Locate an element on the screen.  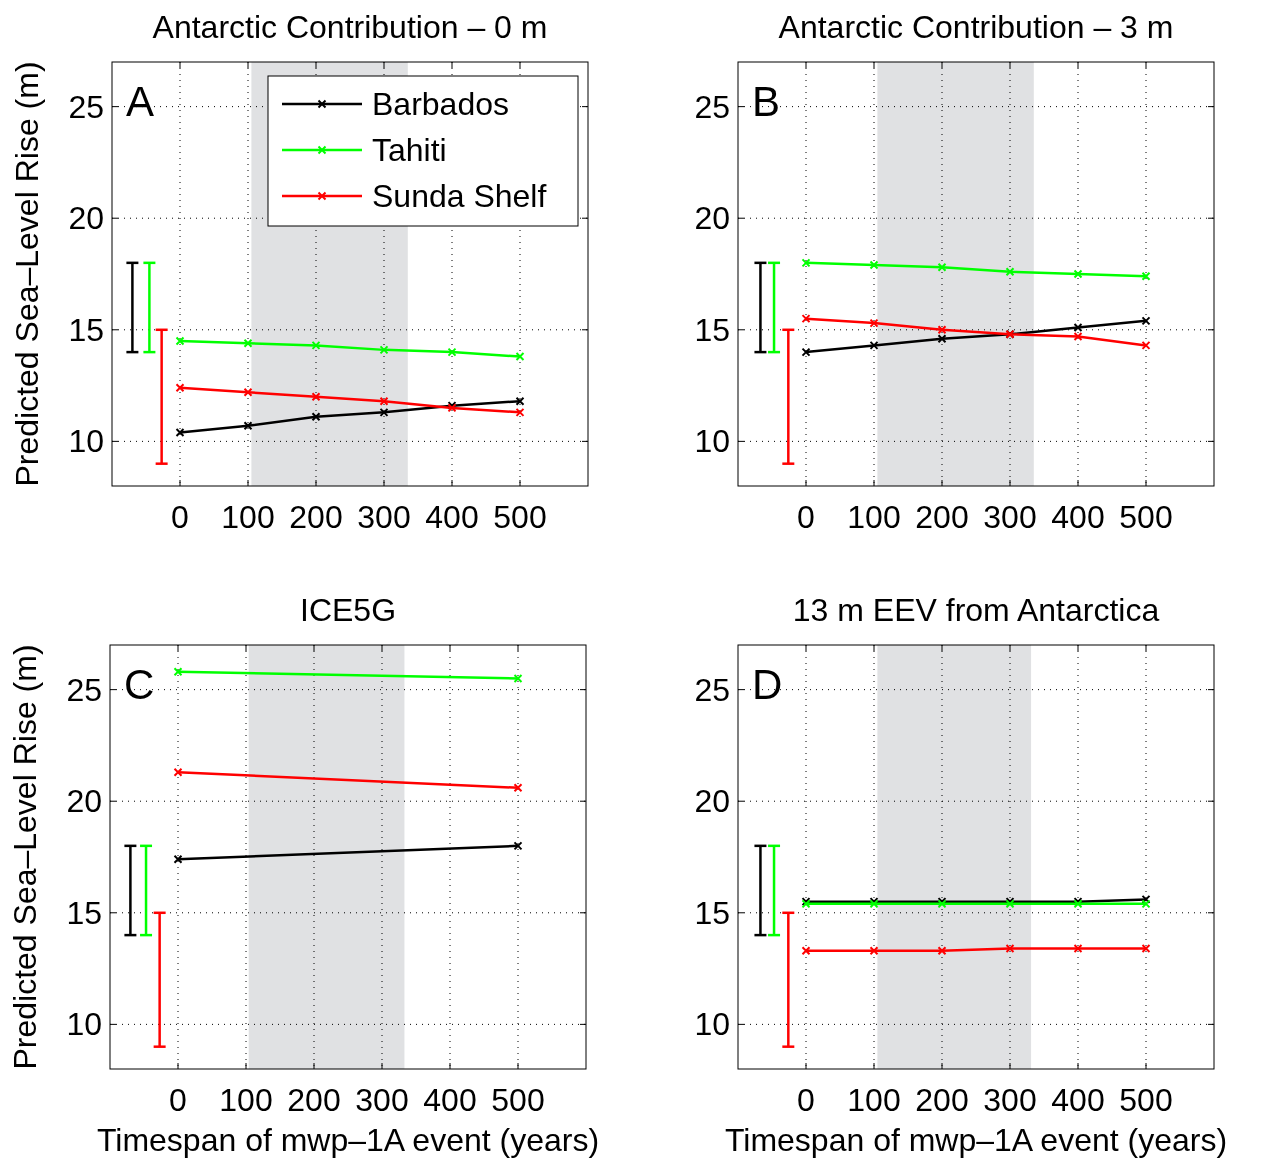
chart-title: Antarctic Contribution – 3 m is located at coordinates (976, 27).